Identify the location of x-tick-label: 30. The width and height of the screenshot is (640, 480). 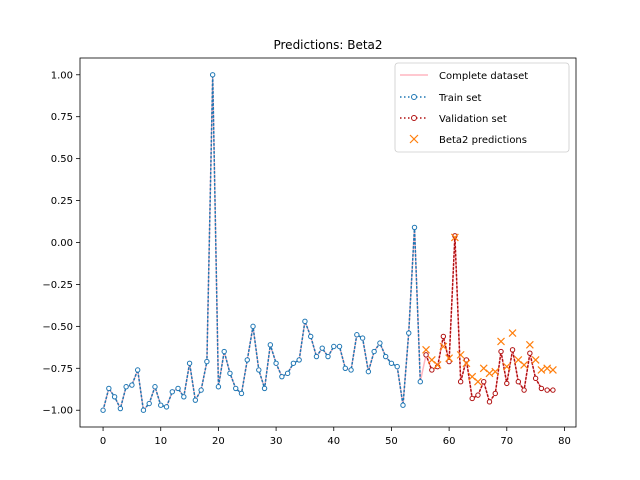
(276, 441).